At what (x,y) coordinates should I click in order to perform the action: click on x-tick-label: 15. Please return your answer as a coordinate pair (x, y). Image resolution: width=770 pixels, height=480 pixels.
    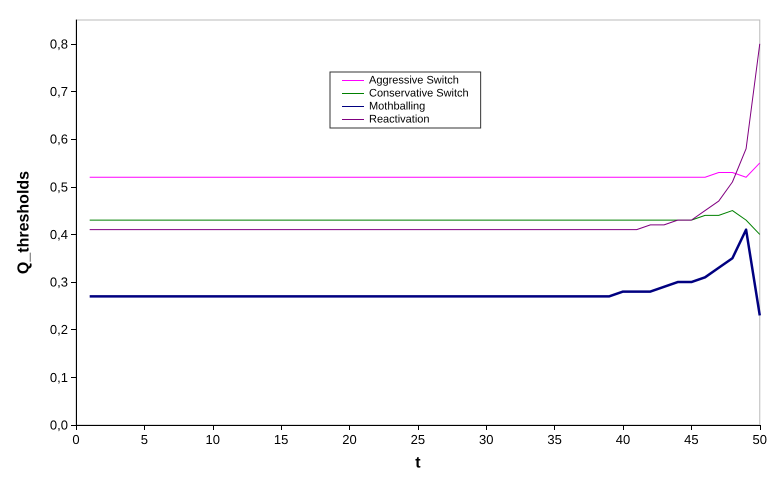
    Looking at the image, I should click on (281, 439).